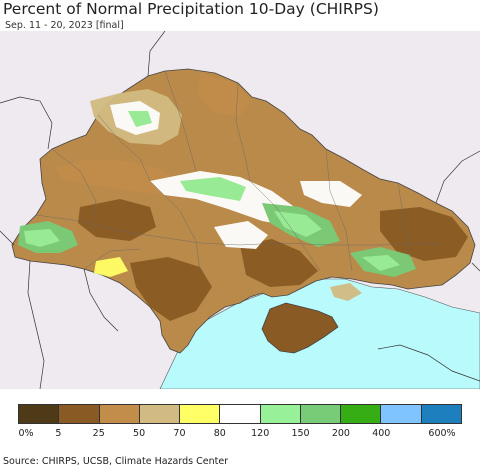 This screenshot has height=470, width=480. Describe the element at coordinates (179, 433) in the screenshot. I see `legend-tick-label: 70` at that location.